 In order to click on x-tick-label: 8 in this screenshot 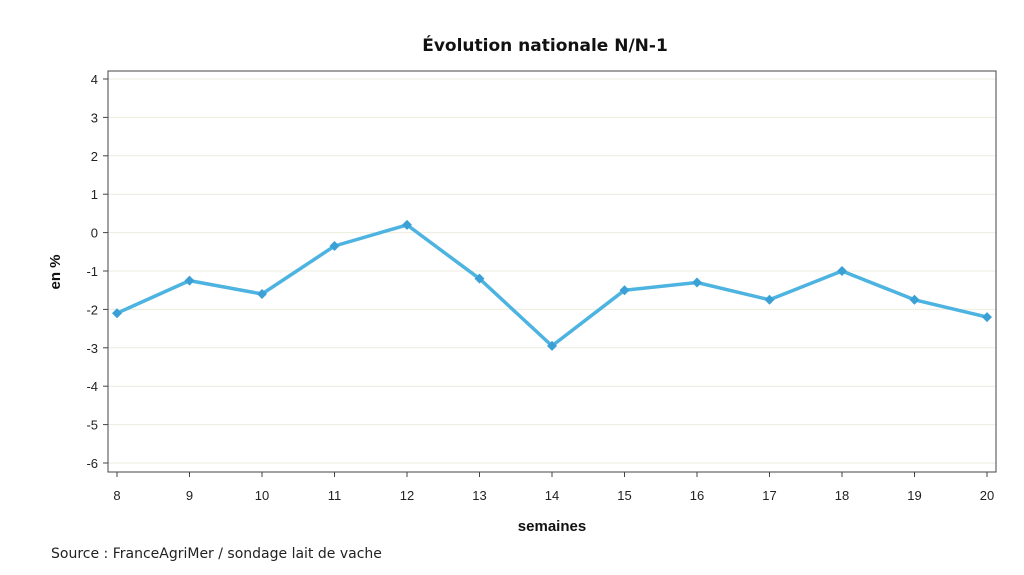, I will do `click(116, 495)`.